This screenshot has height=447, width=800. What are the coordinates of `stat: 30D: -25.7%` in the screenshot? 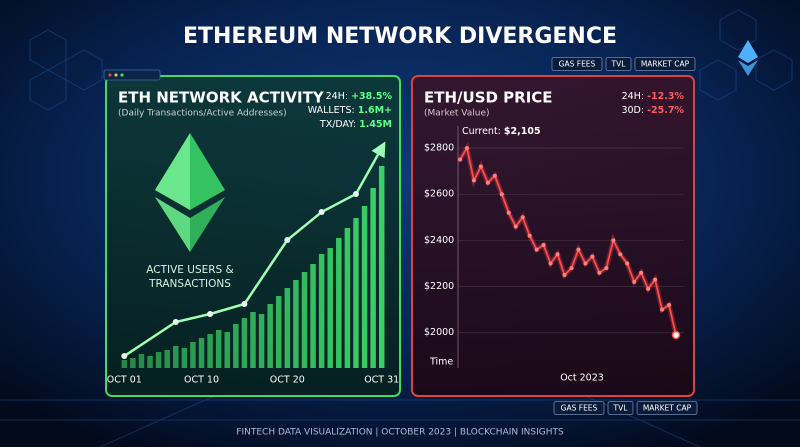 It's located at (652, 110).